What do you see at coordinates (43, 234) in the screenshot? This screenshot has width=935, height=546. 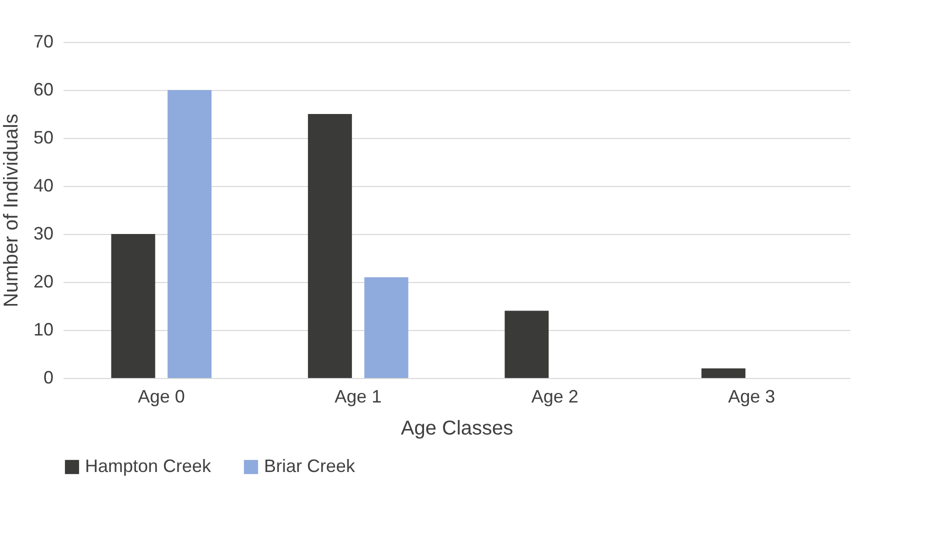 I see `y-tick-label: 30` at bounding box center [43, 234].